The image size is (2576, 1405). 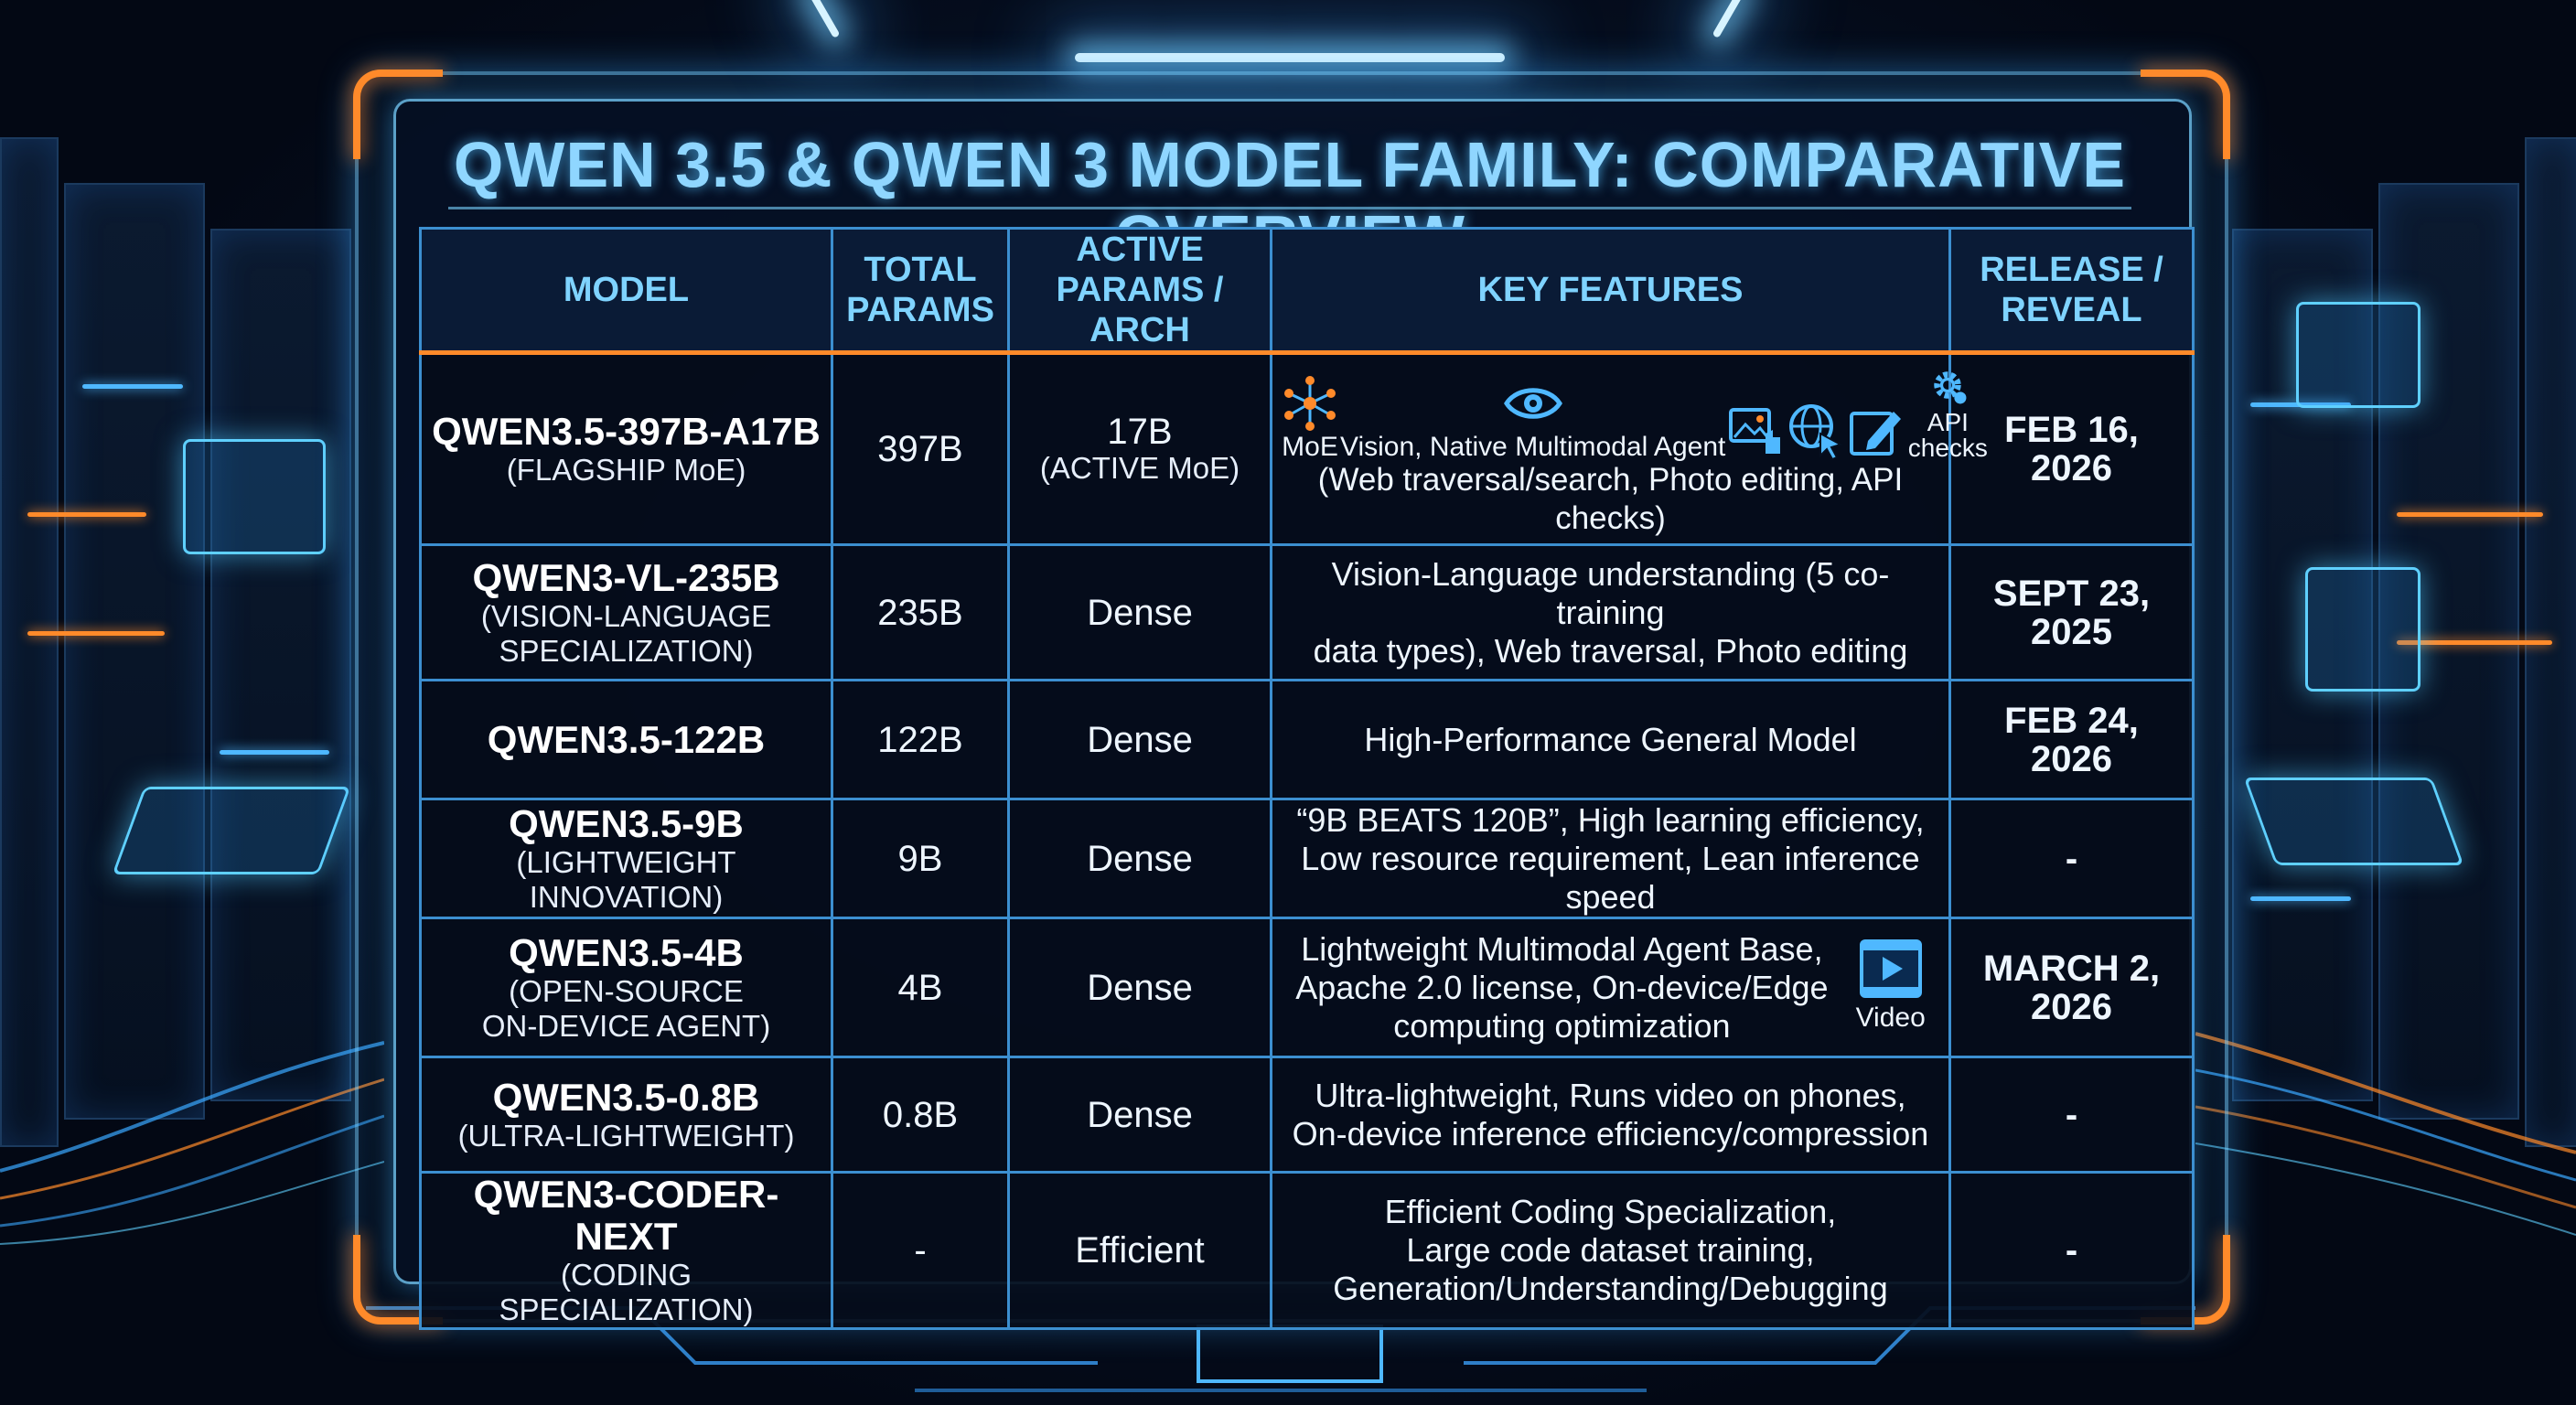 I want to click on header-release: RELEASE / REVEAL, so click(x=2072, y=291).